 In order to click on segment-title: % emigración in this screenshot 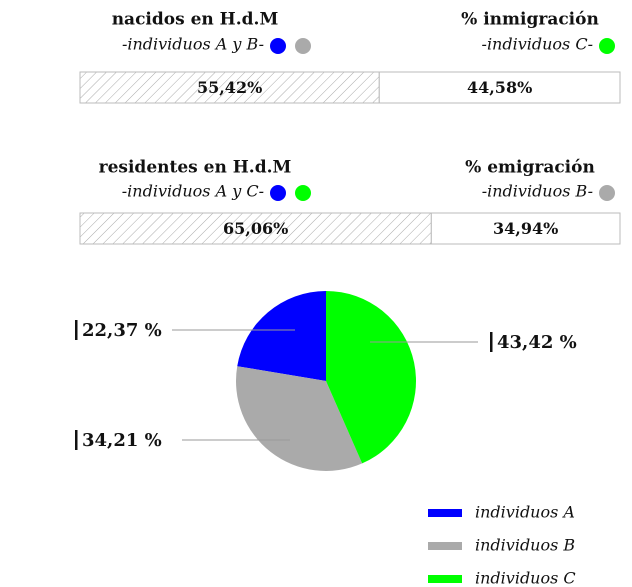, I will do `click(530, 168)`.